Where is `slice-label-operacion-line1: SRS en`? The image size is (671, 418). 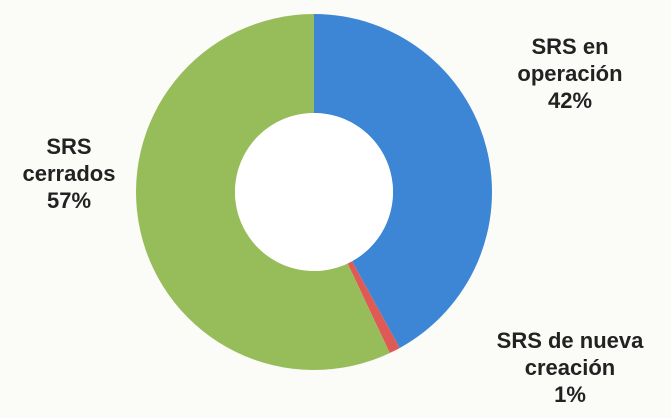
slice-label-operacion-line1: SRS en is located at coordinates (570, 46).